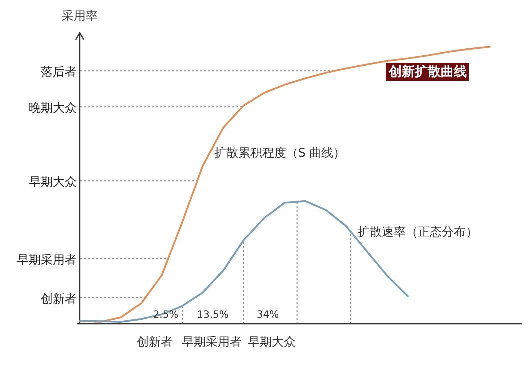 This screenshot has height=368, width=531. Describe the element at coordinates (80, 16) in the screenshot. I see `y-axis-title: 采用率` at that location.